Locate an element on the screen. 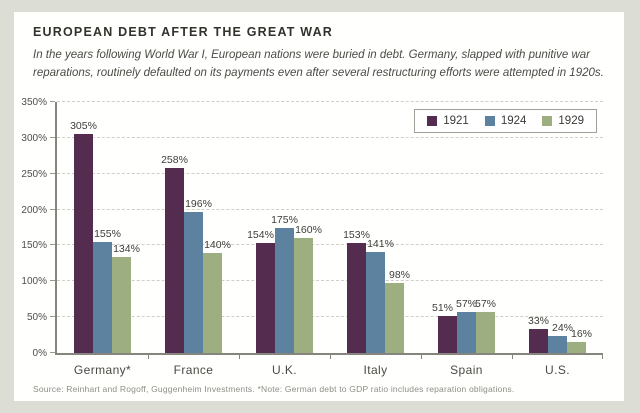 This screenshot has width=640, height=413. legend-label: 1929 is located at coordinates (571, 121).